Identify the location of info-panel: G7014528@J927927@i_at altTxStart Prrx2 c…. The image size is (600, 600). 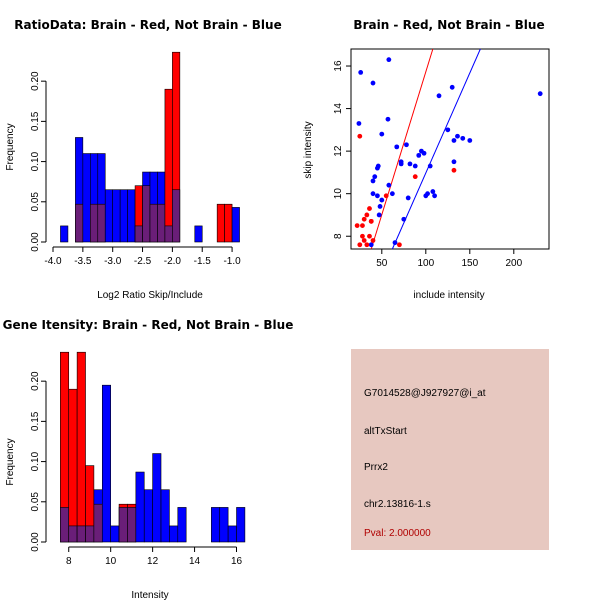
(450, 449).